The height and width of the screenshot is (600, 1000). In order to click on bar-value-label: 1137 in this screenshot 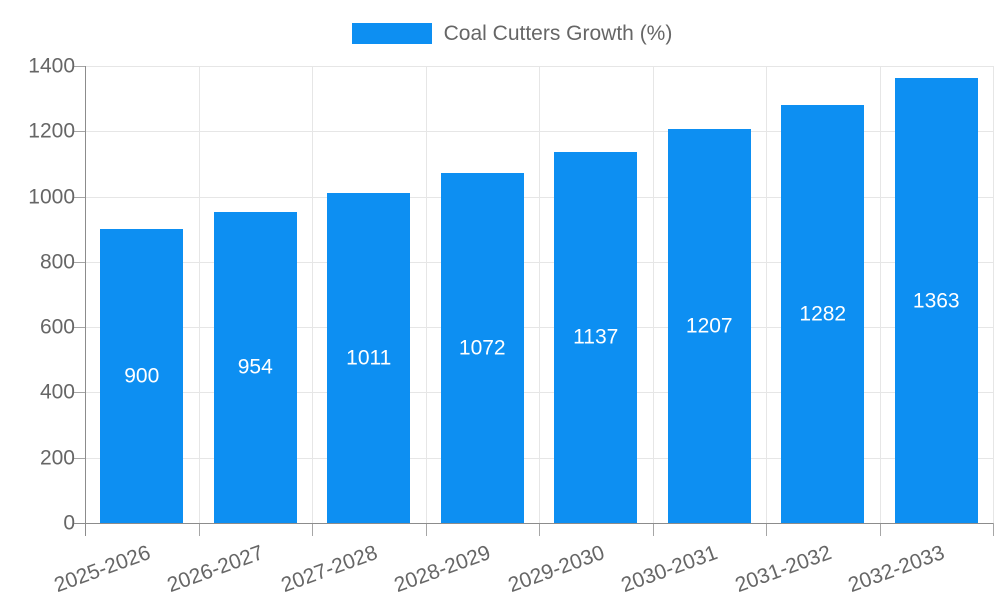, I will do `click(596, 337)`.